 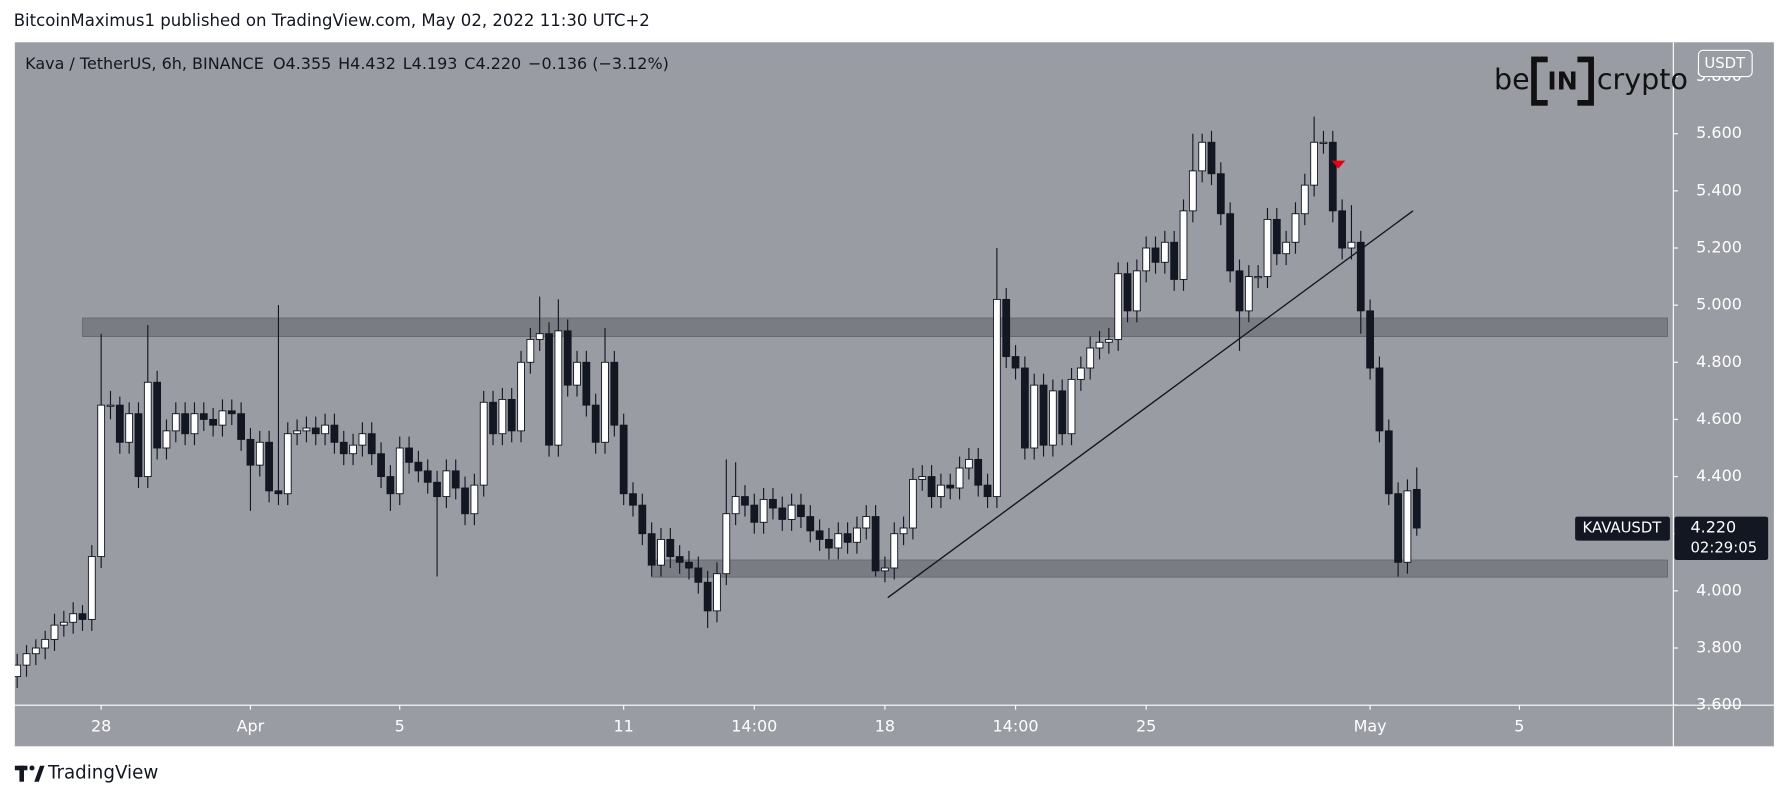 What do you see at coordinates (1725, 63) in the screenshot?
I see `currency-label: USDT` at bounding box center [1725, 63].